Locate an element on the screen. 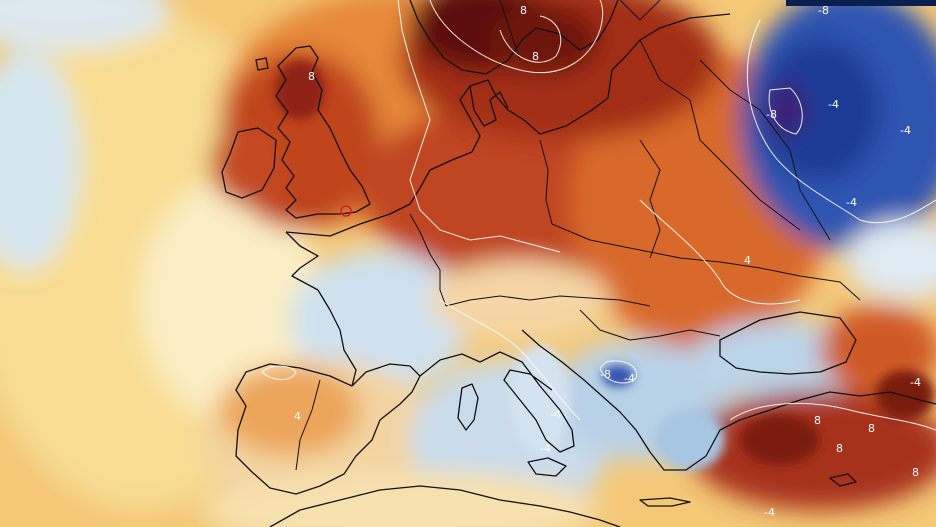 The height and width of the screenshot is (527, 936). border-poland-east is located at coordinates (650, 199).